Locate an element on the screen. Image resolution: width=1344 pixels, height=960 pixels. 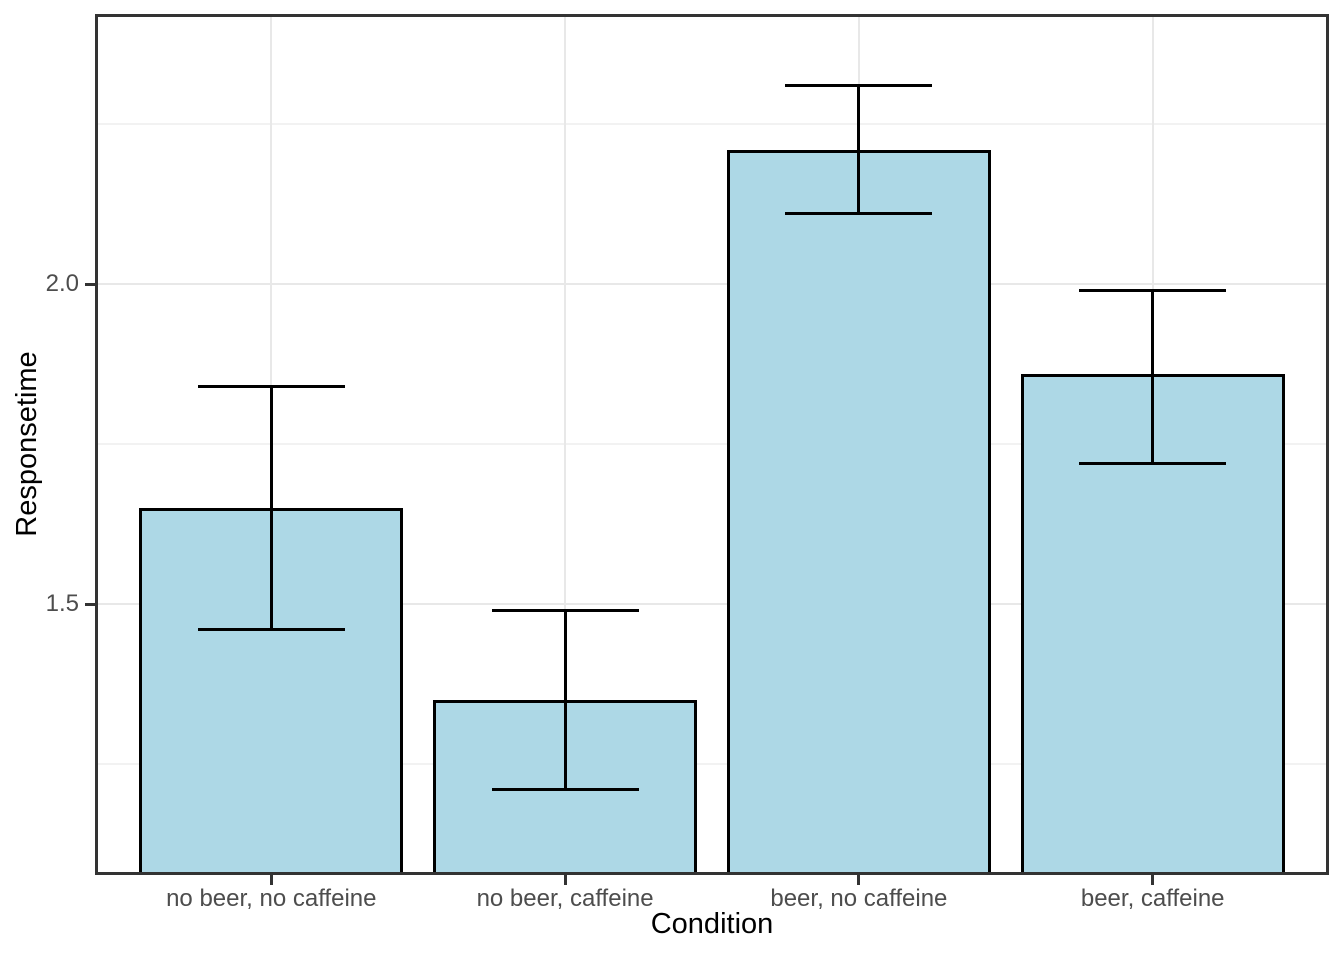
errorbar-cap-top-beer-no-caffeine is located at coordinates (859, 86).